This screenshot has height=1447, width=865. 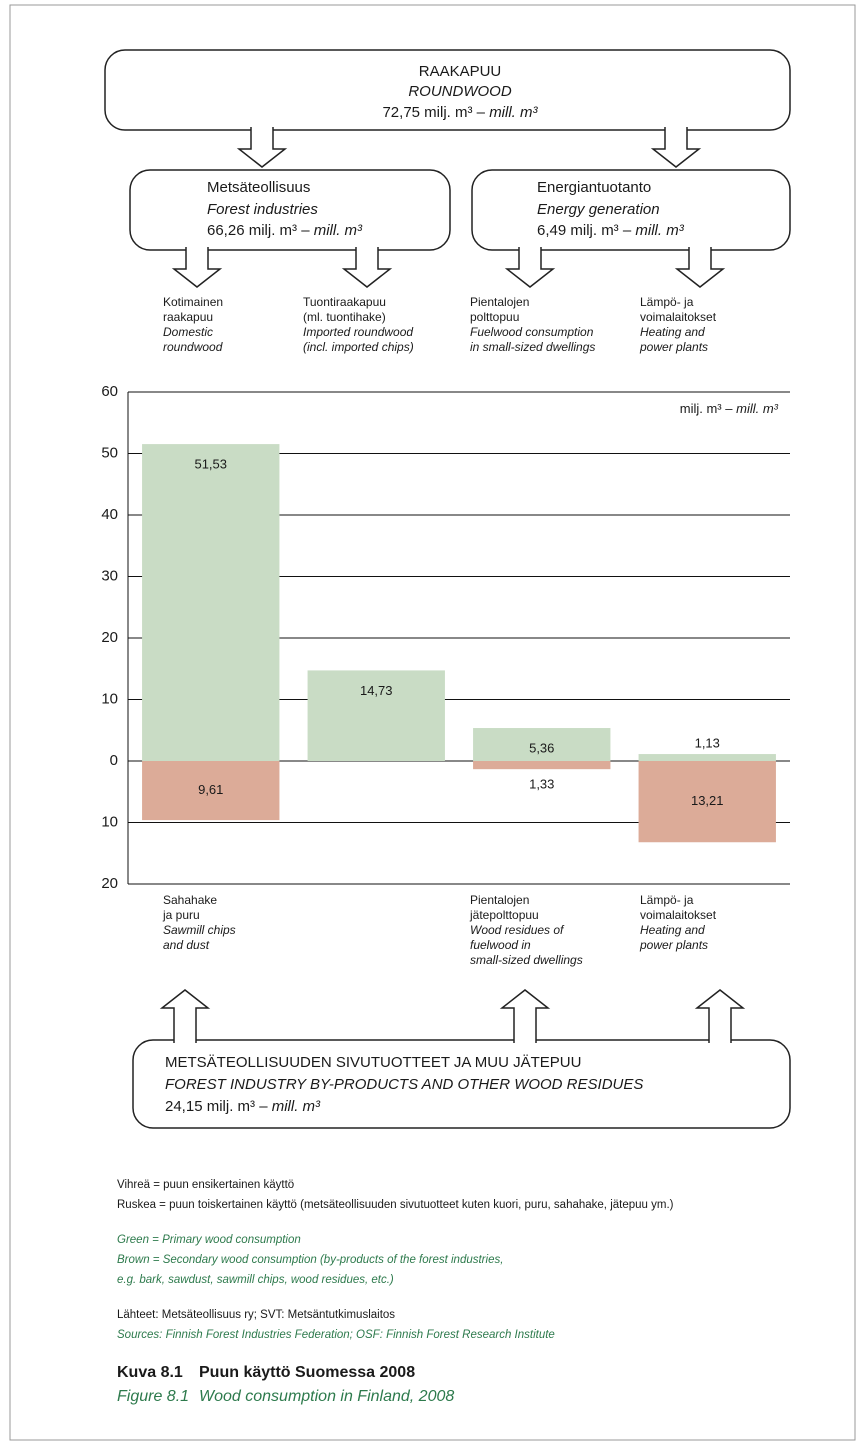 I want to click on residues-box, so click(x=461, y=1084).